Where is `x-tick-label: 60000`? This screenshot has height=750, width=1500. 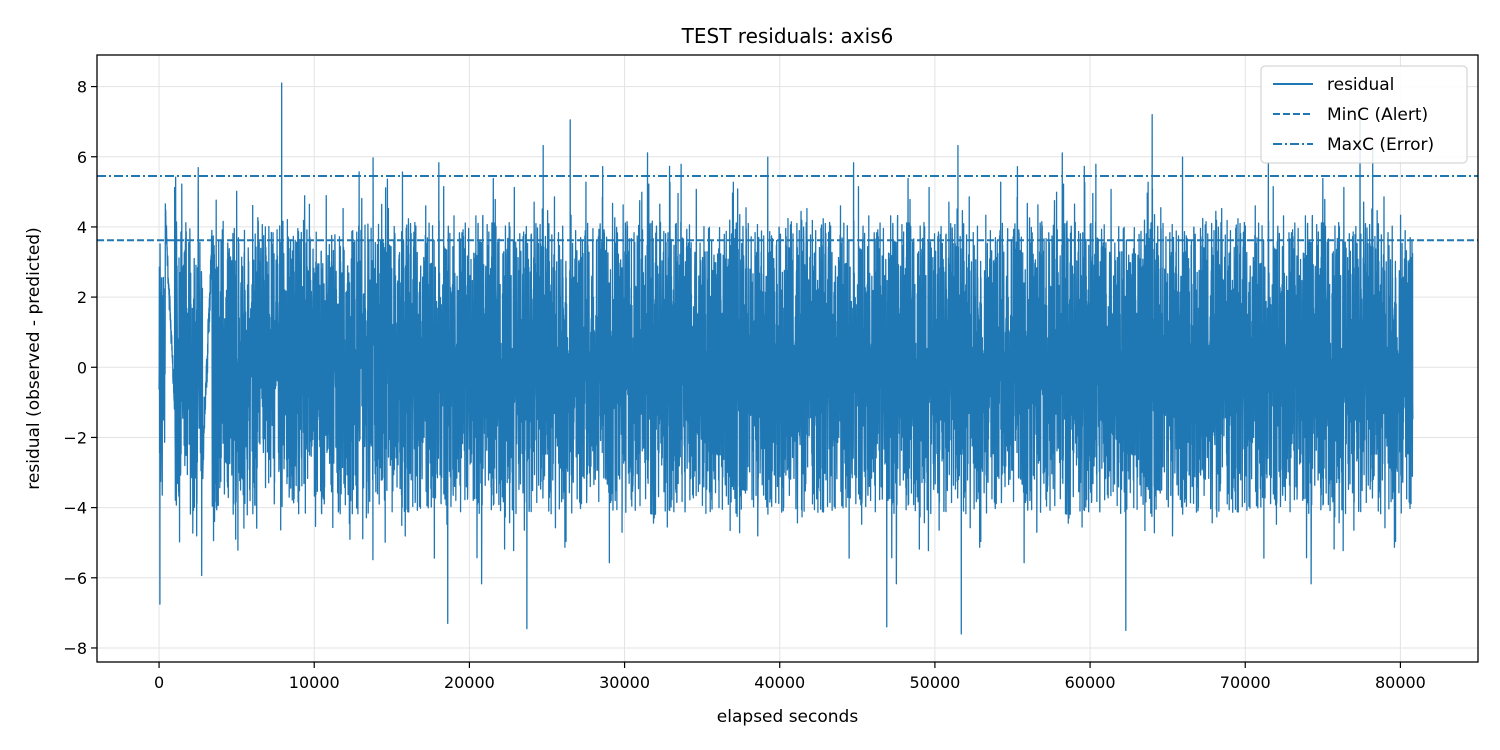
x-tick-label: 60000 is located at coordinates (1090, 682).